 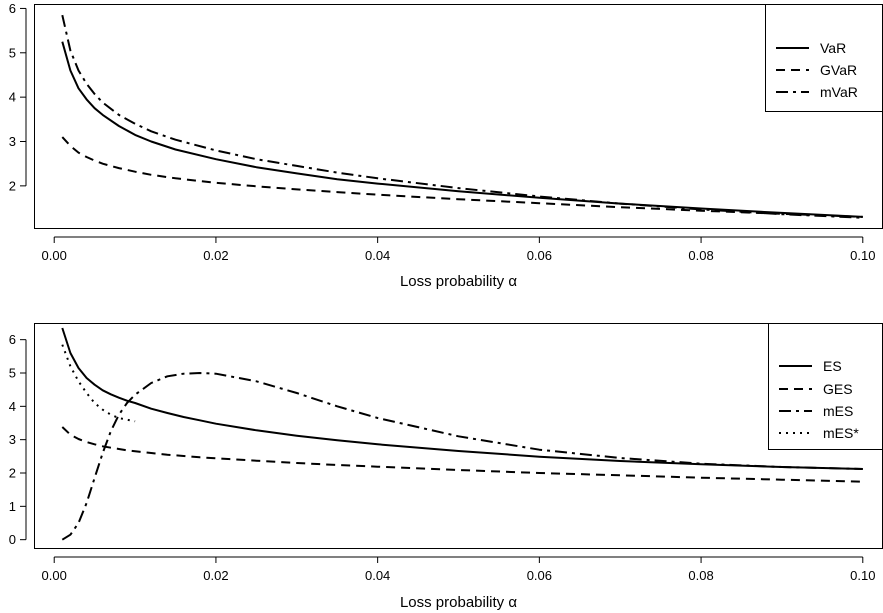 I want to click on y-tick-label: 1, so click(x=12, y=506).